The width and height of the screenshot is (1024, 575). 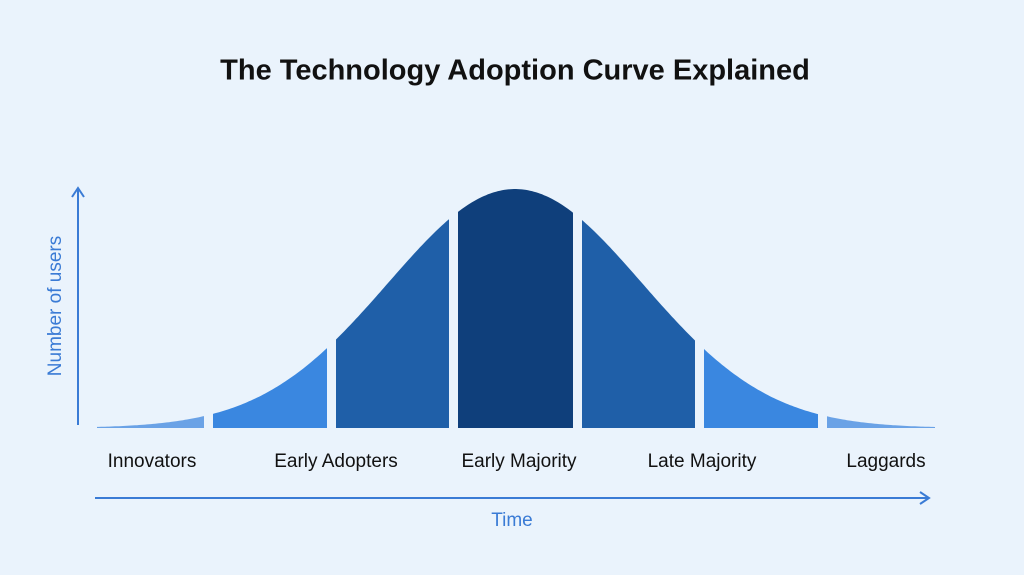 I want to click on segment-label: Late Majority, so click(x=702, y=461).